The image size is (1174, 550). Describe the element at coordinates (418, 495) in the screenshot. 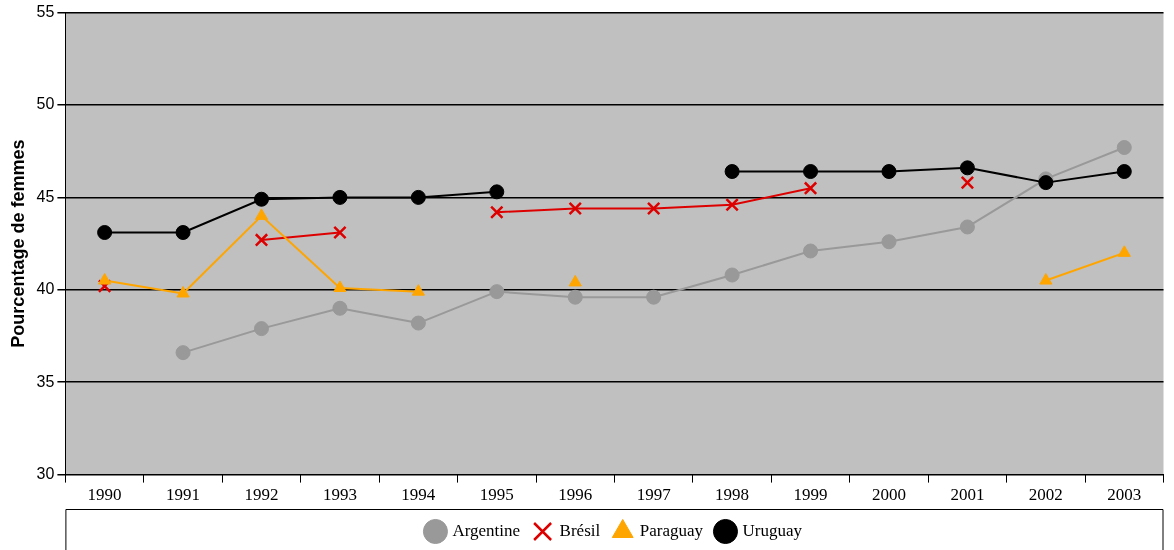

I see `x-tick-label: 1994` at that location.